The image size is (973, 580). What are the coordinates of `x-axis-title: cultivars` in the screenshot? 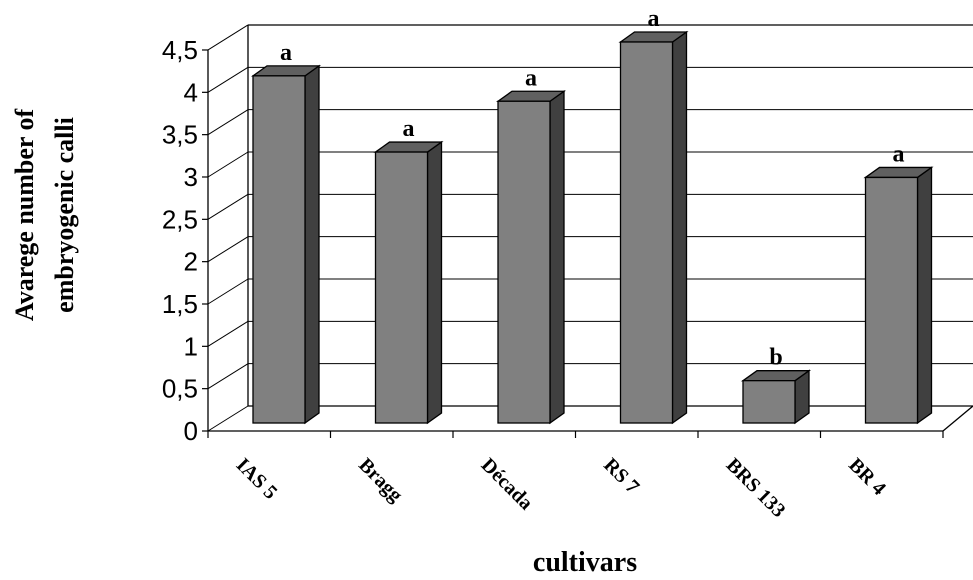 It's located at (585, 562).